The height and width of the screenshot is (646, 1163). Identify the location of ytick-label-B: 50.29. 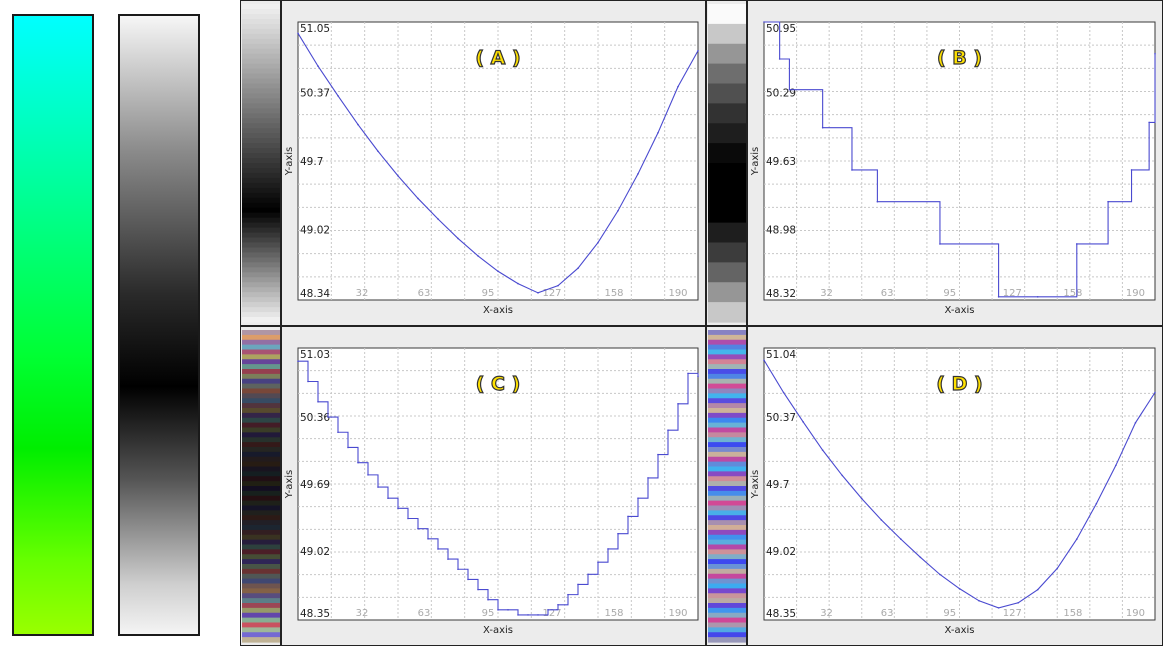
(781, 94).